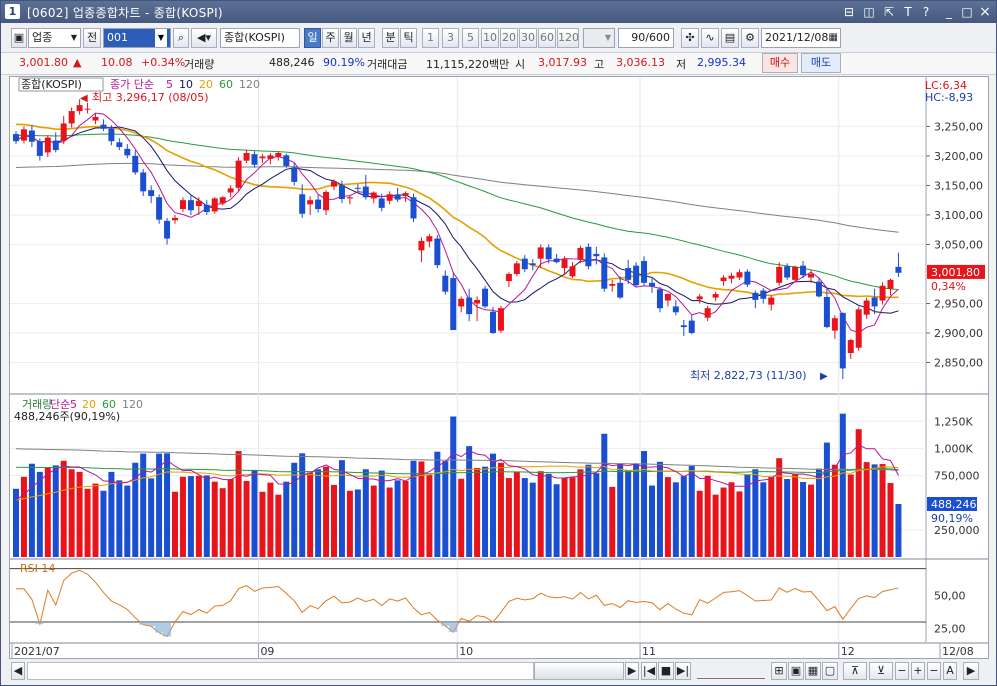  Describe the element at coordinates (450, 38) in the screenshot. I see `interval-3: 3` at that location.